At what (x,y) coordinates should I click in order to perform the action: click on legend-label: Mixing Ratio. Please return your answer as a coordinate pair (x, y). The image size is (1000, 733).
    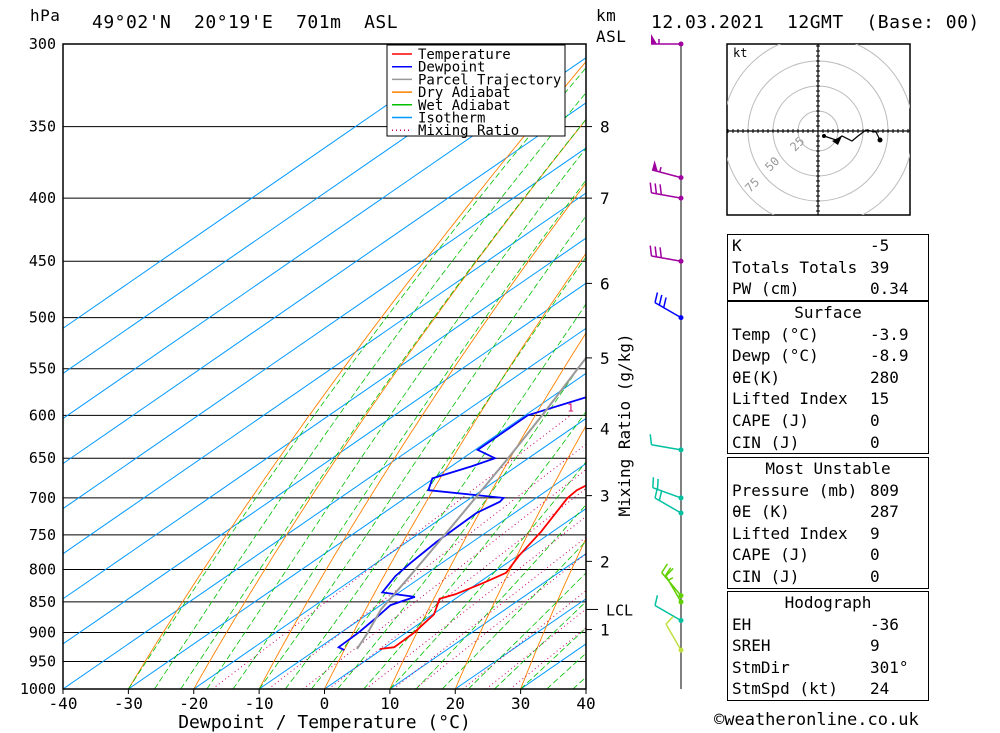
    Looking at the image, I should click on (468, 131).